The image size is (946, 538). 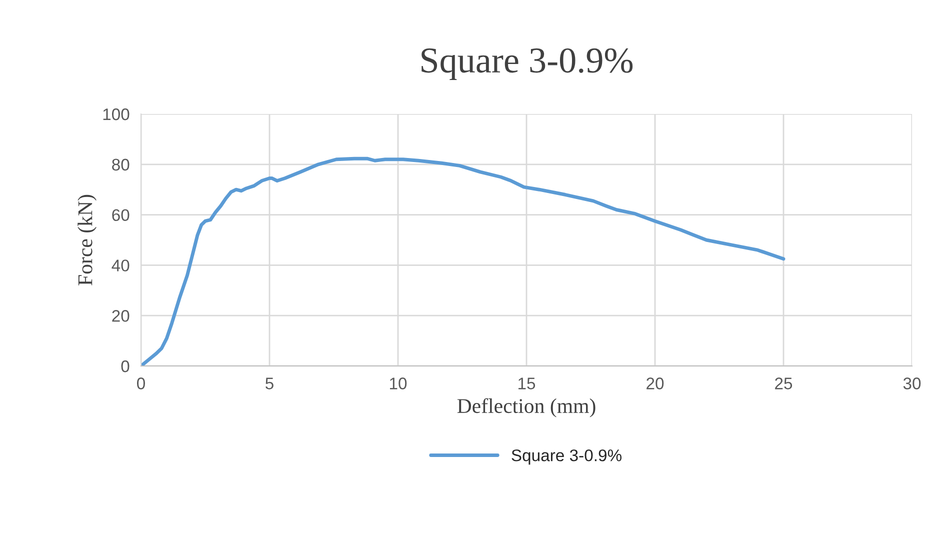 I want to click on y-tick-label: 60, so click(x=121, y=215).